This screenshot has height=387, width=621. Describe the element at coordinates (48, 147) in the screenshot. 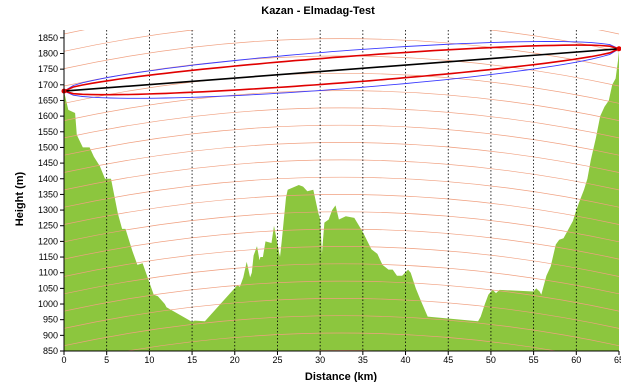

I see `y-tick-label: 1500` at that location.